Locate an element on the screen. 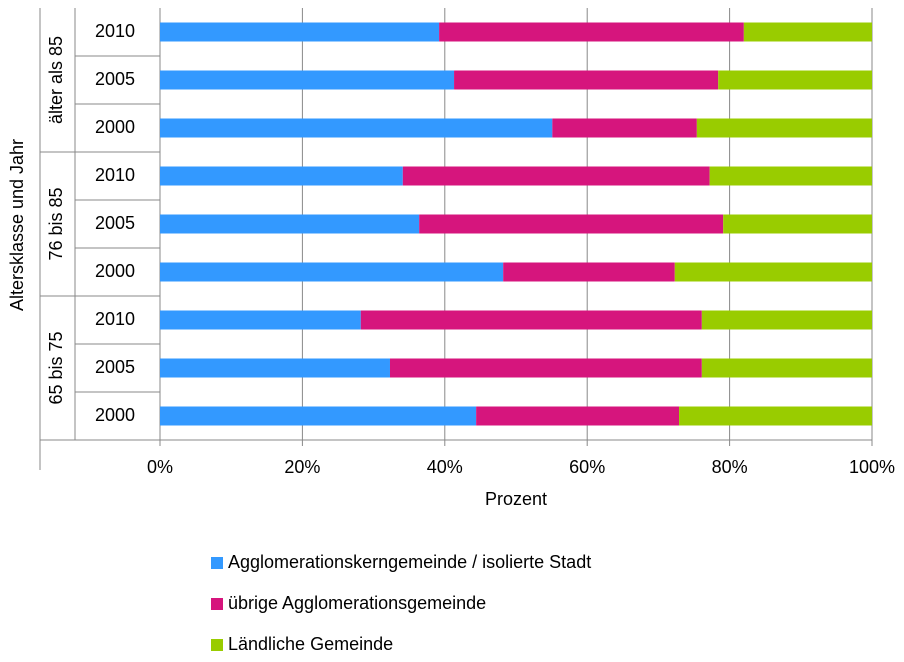 The height and width of the screenshot is (662, 904). x-tick-label: 40% is located at coordinates (445, 467).